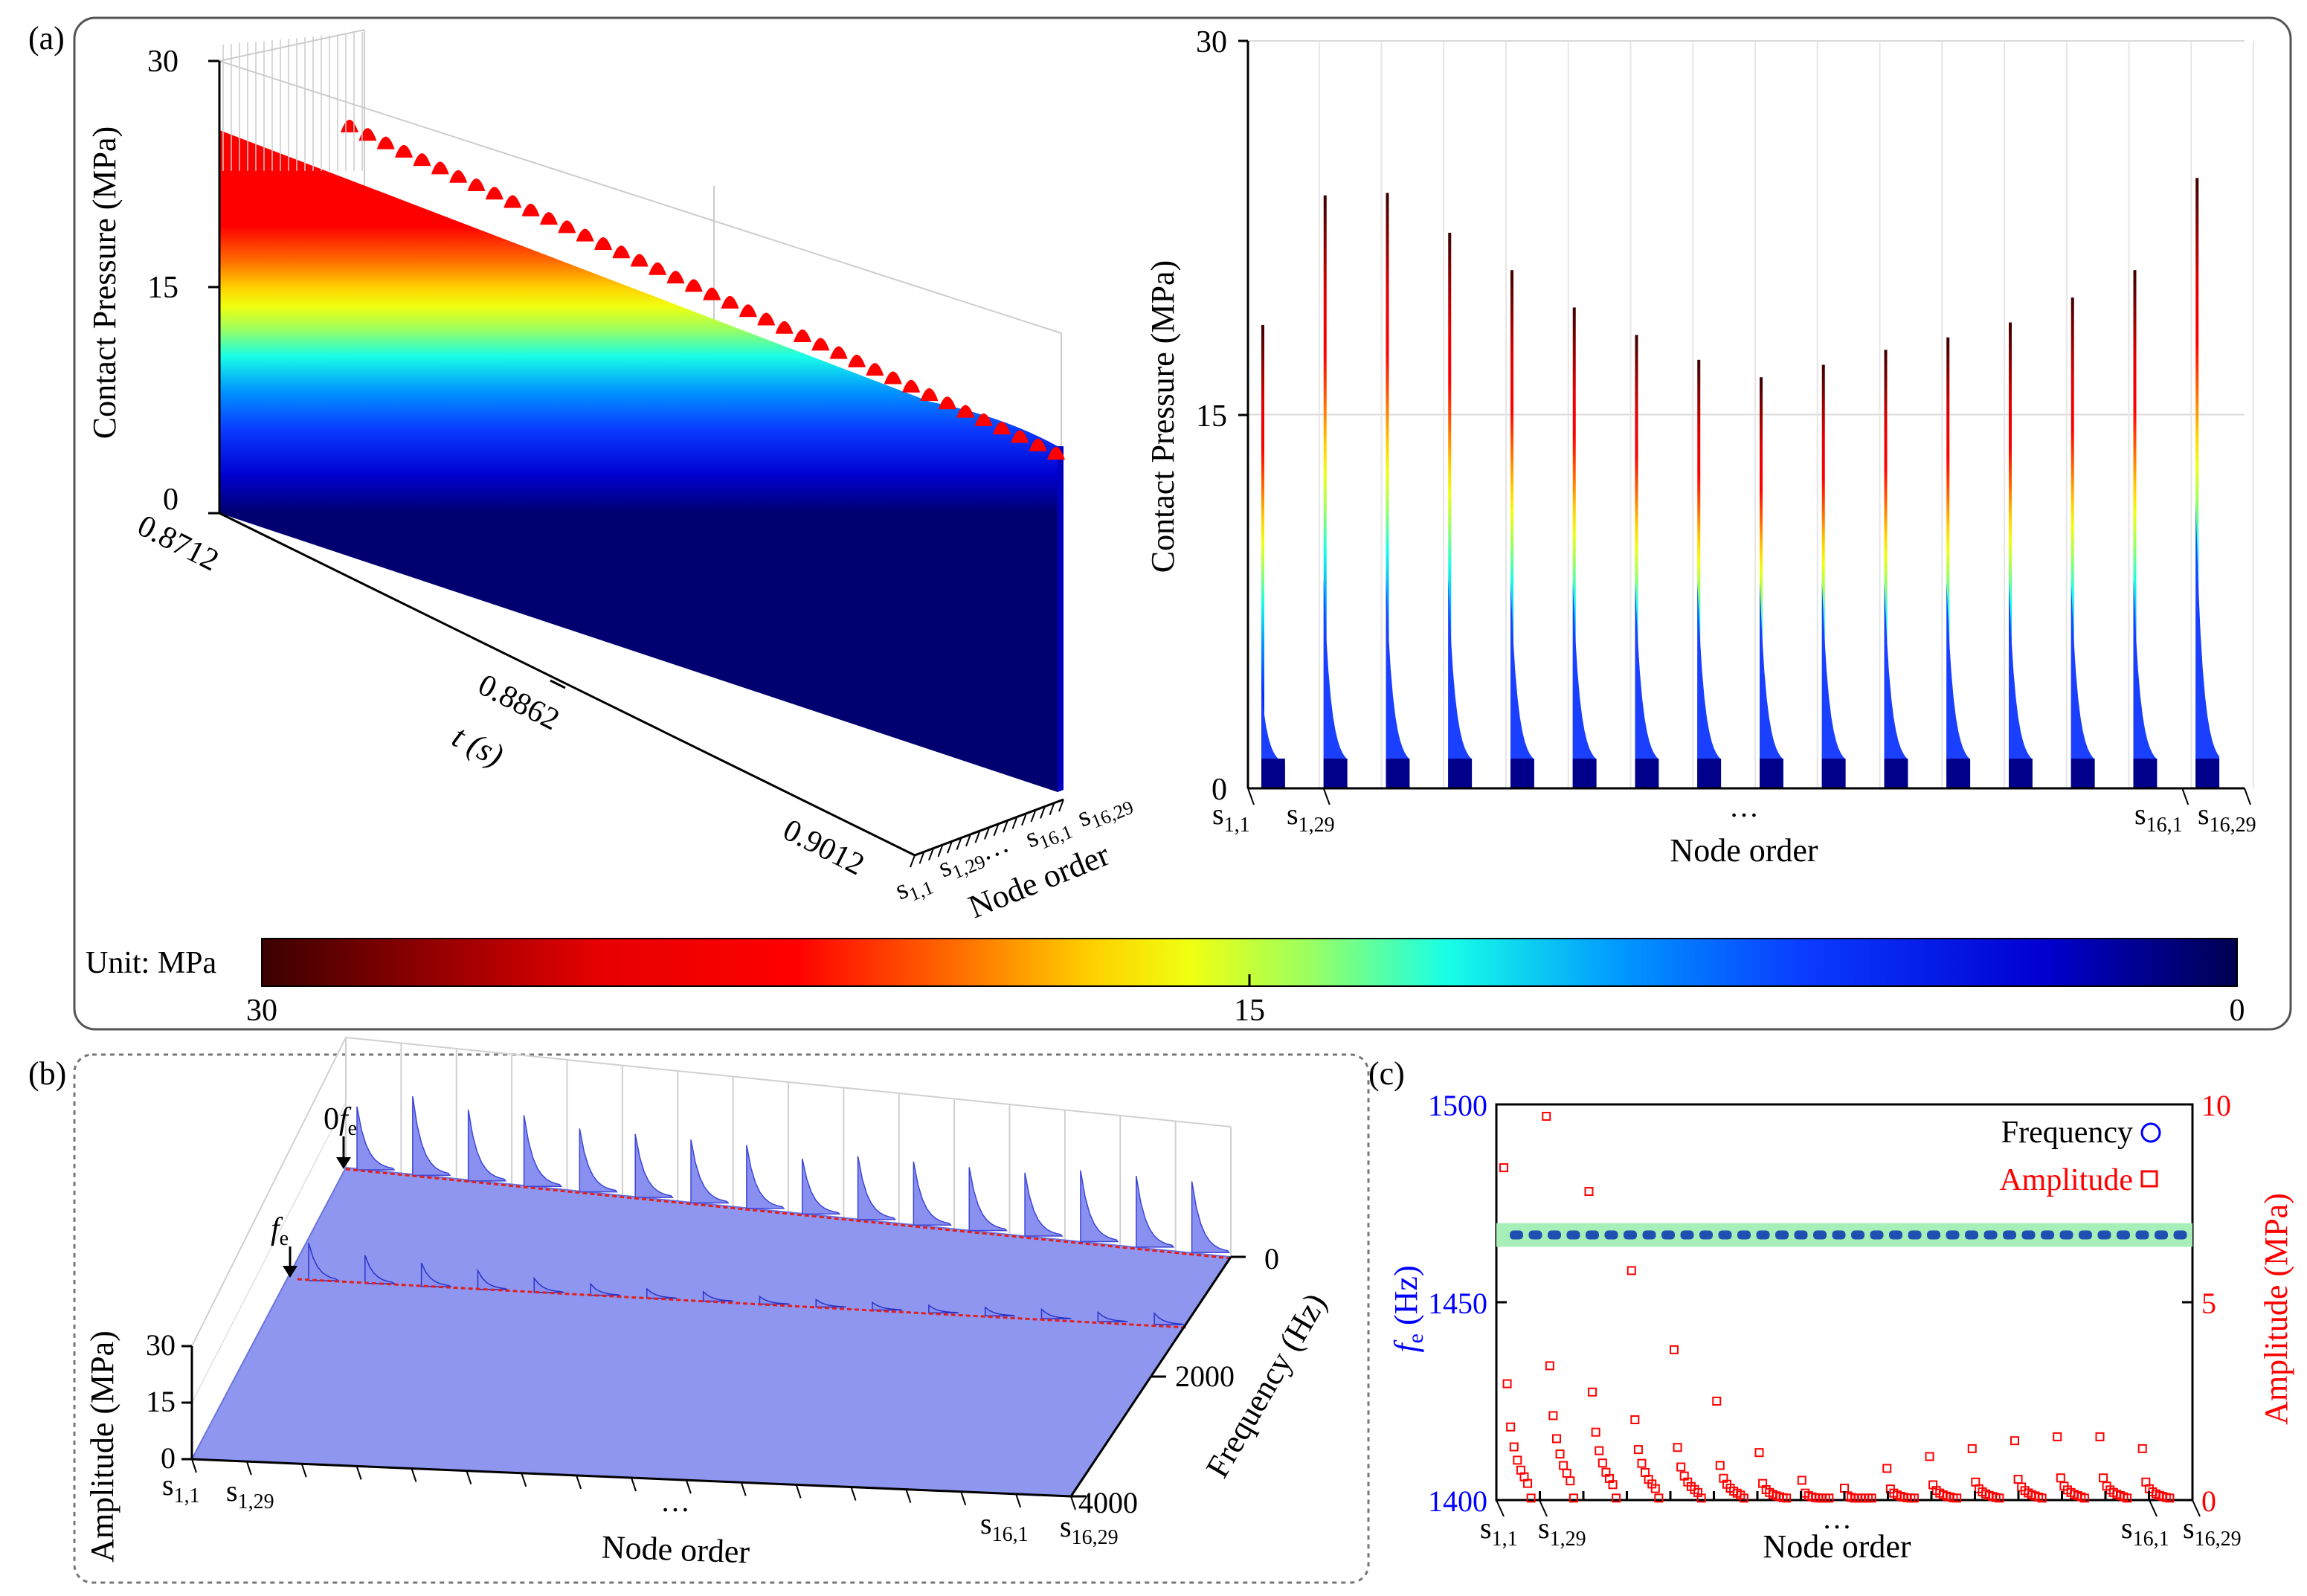 The image size is (2307, 1596). Describe the element at coordinates (1105, 810) in the screenshot. I see `a3d-xtick-label: s16,29` at that location.